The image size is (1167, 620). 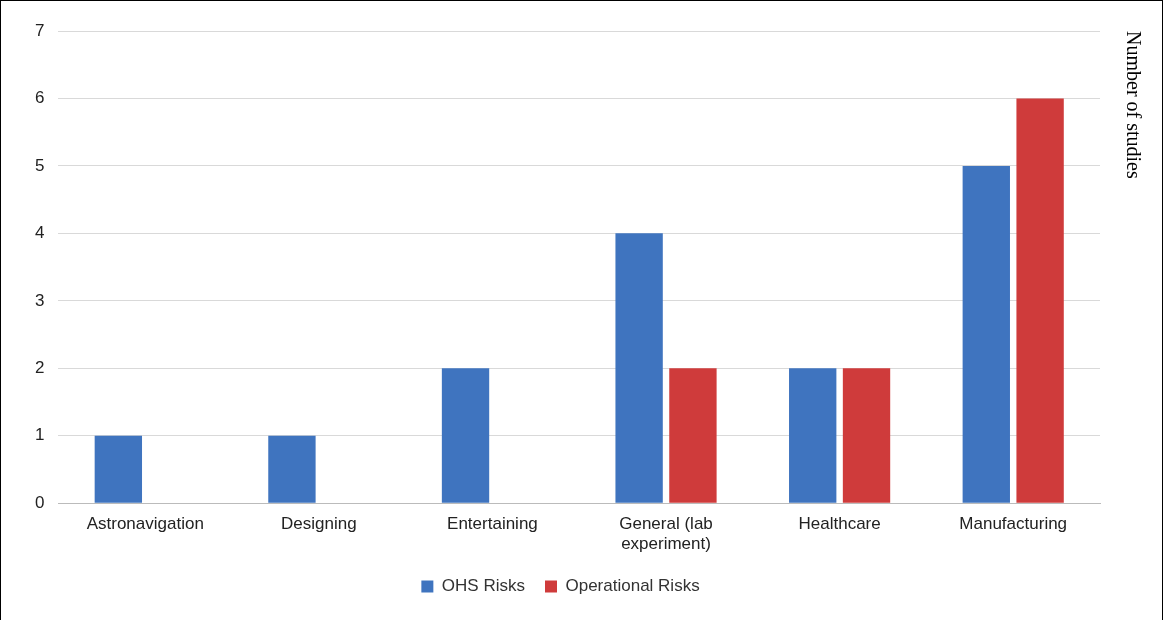 I want to click on x-tick-label: Healthcare, so click(x=839, y=524).